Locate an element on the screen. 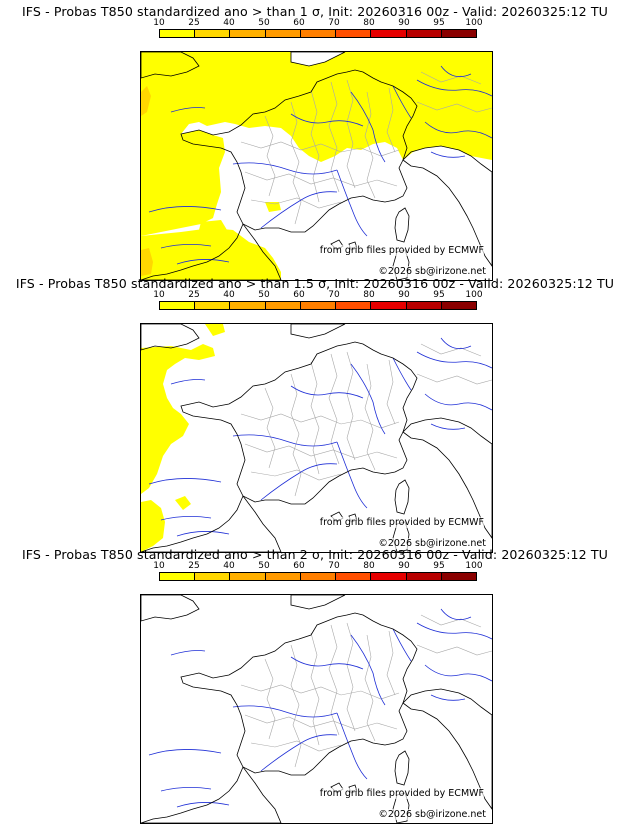 The width and height of the screenshot is (630, 828). colorbar-tick-label: 25 is located at coordinates (194, 566).